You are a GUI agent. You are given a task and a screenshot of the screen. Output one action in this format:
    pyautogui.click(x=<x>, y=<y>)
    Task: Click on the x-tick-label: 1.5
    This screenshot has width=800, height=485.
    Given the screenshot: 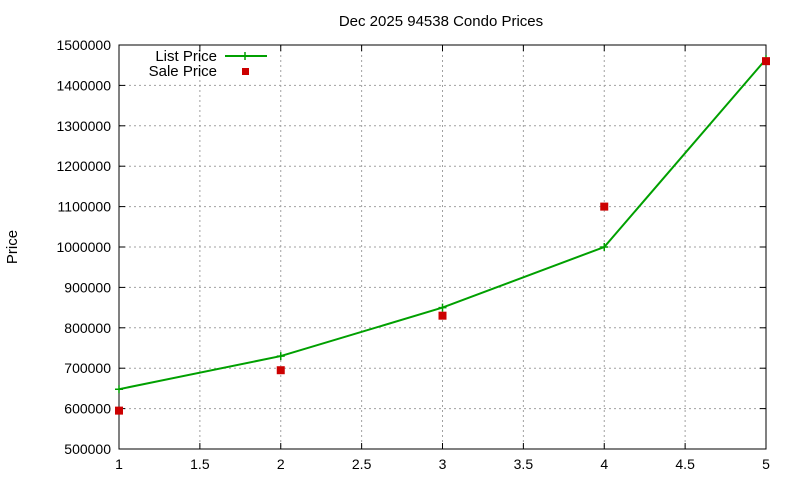 What is the action you would take?
    pyautogui.click(x=200, y=464)
    